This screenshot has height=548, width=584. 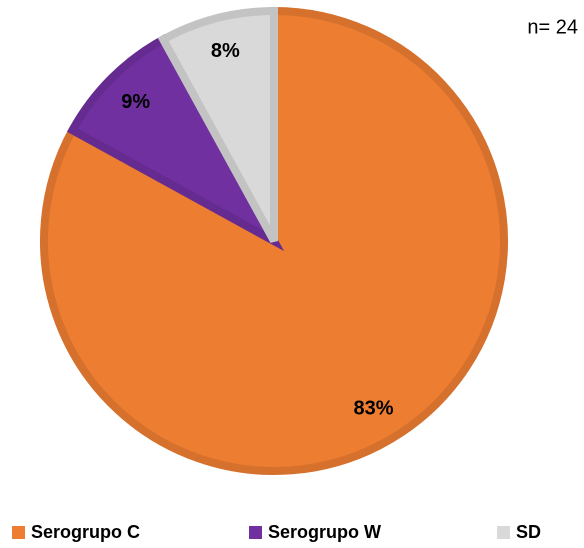 I want to click on annotation: n= 24, so click(x=552, y=27).